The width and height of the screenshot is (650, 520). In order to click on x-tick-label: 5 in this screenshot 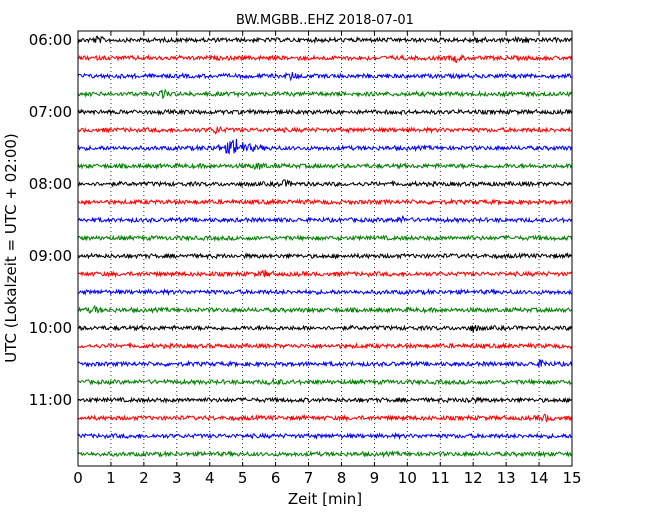, I will do `click(243, 478)`.